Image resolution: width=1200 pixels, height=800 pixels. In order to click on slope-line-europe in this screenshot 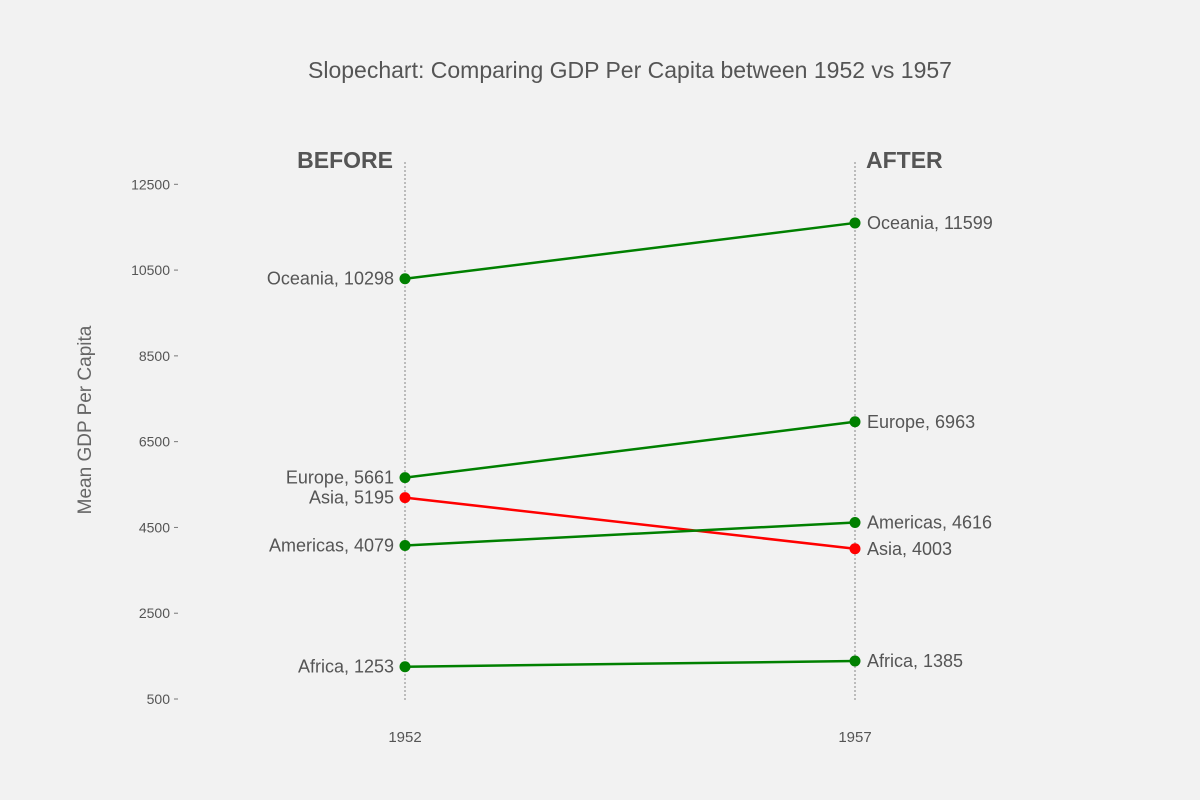, I will do `click(630, 449)`.